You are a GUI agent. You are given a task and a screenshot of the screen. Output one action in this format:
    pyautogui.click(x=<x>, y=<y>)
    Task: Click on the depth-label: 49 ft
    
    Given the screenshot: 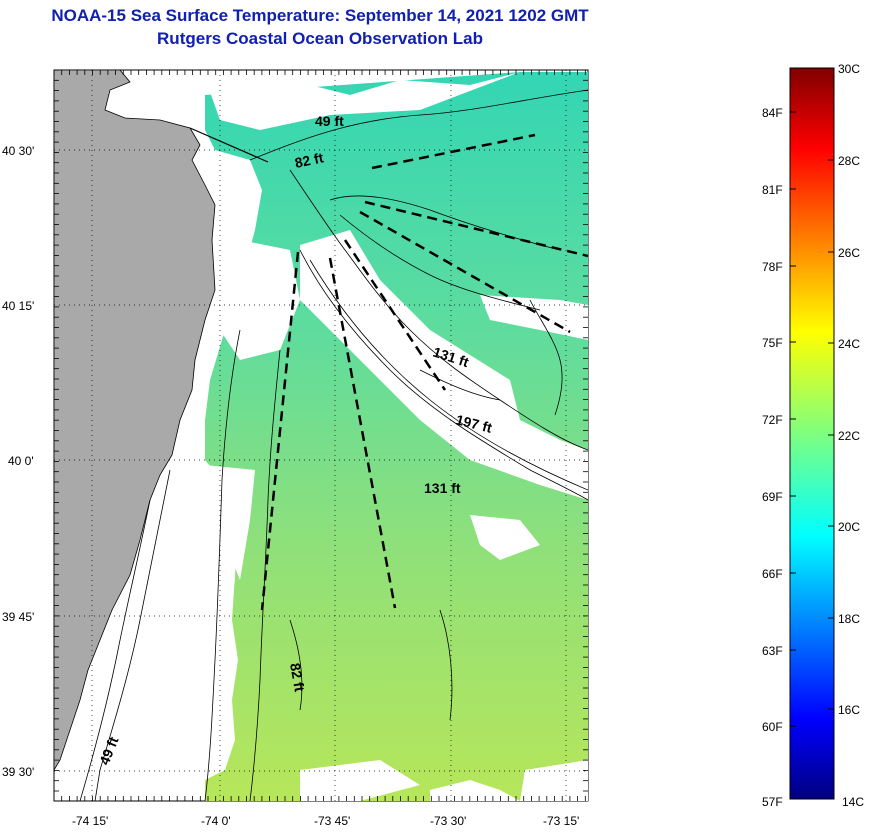 What is the action you would take?
    pyautogui.click(x=329, y=121)
    